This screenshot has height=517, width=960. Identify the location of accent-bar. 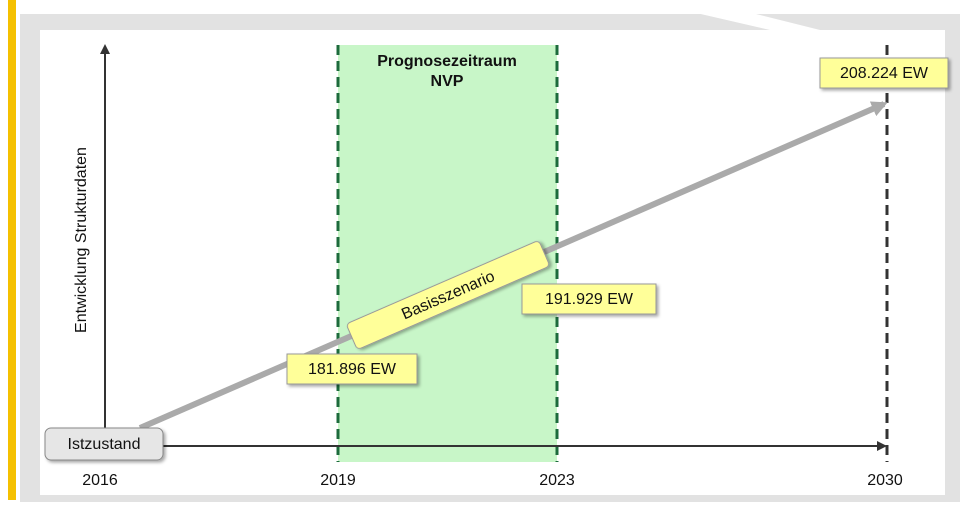
(12, 250).